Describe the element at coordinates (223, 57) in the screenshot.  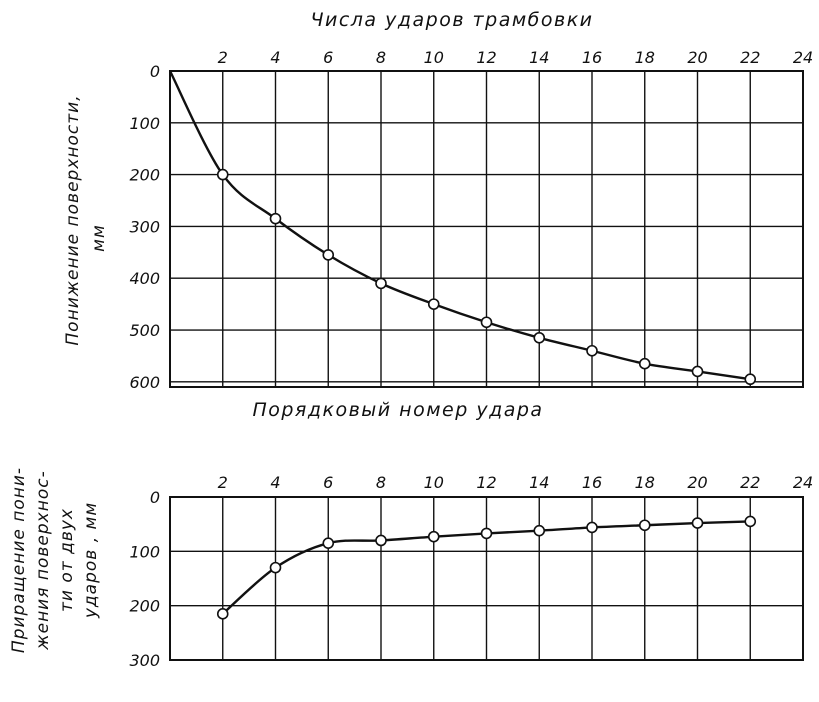
I see `top-chart-x-tick-label: 2` at that location.